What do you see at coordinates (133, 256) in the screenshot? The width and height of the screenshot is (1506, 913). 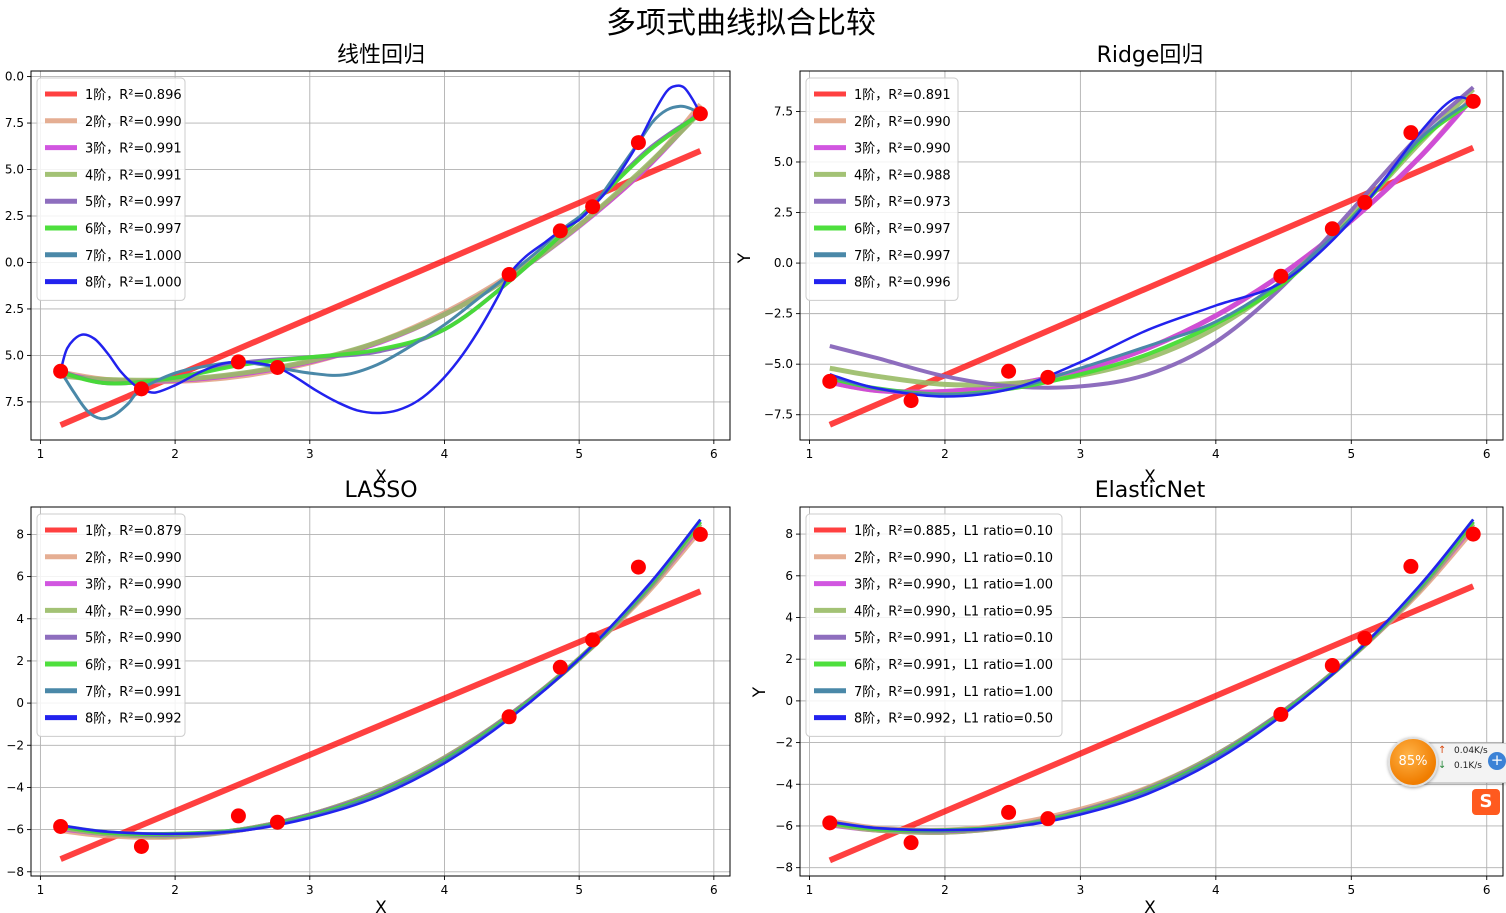 I see `legend-entry: 7阶，R²=1.000` at bounding box center [133, 256].